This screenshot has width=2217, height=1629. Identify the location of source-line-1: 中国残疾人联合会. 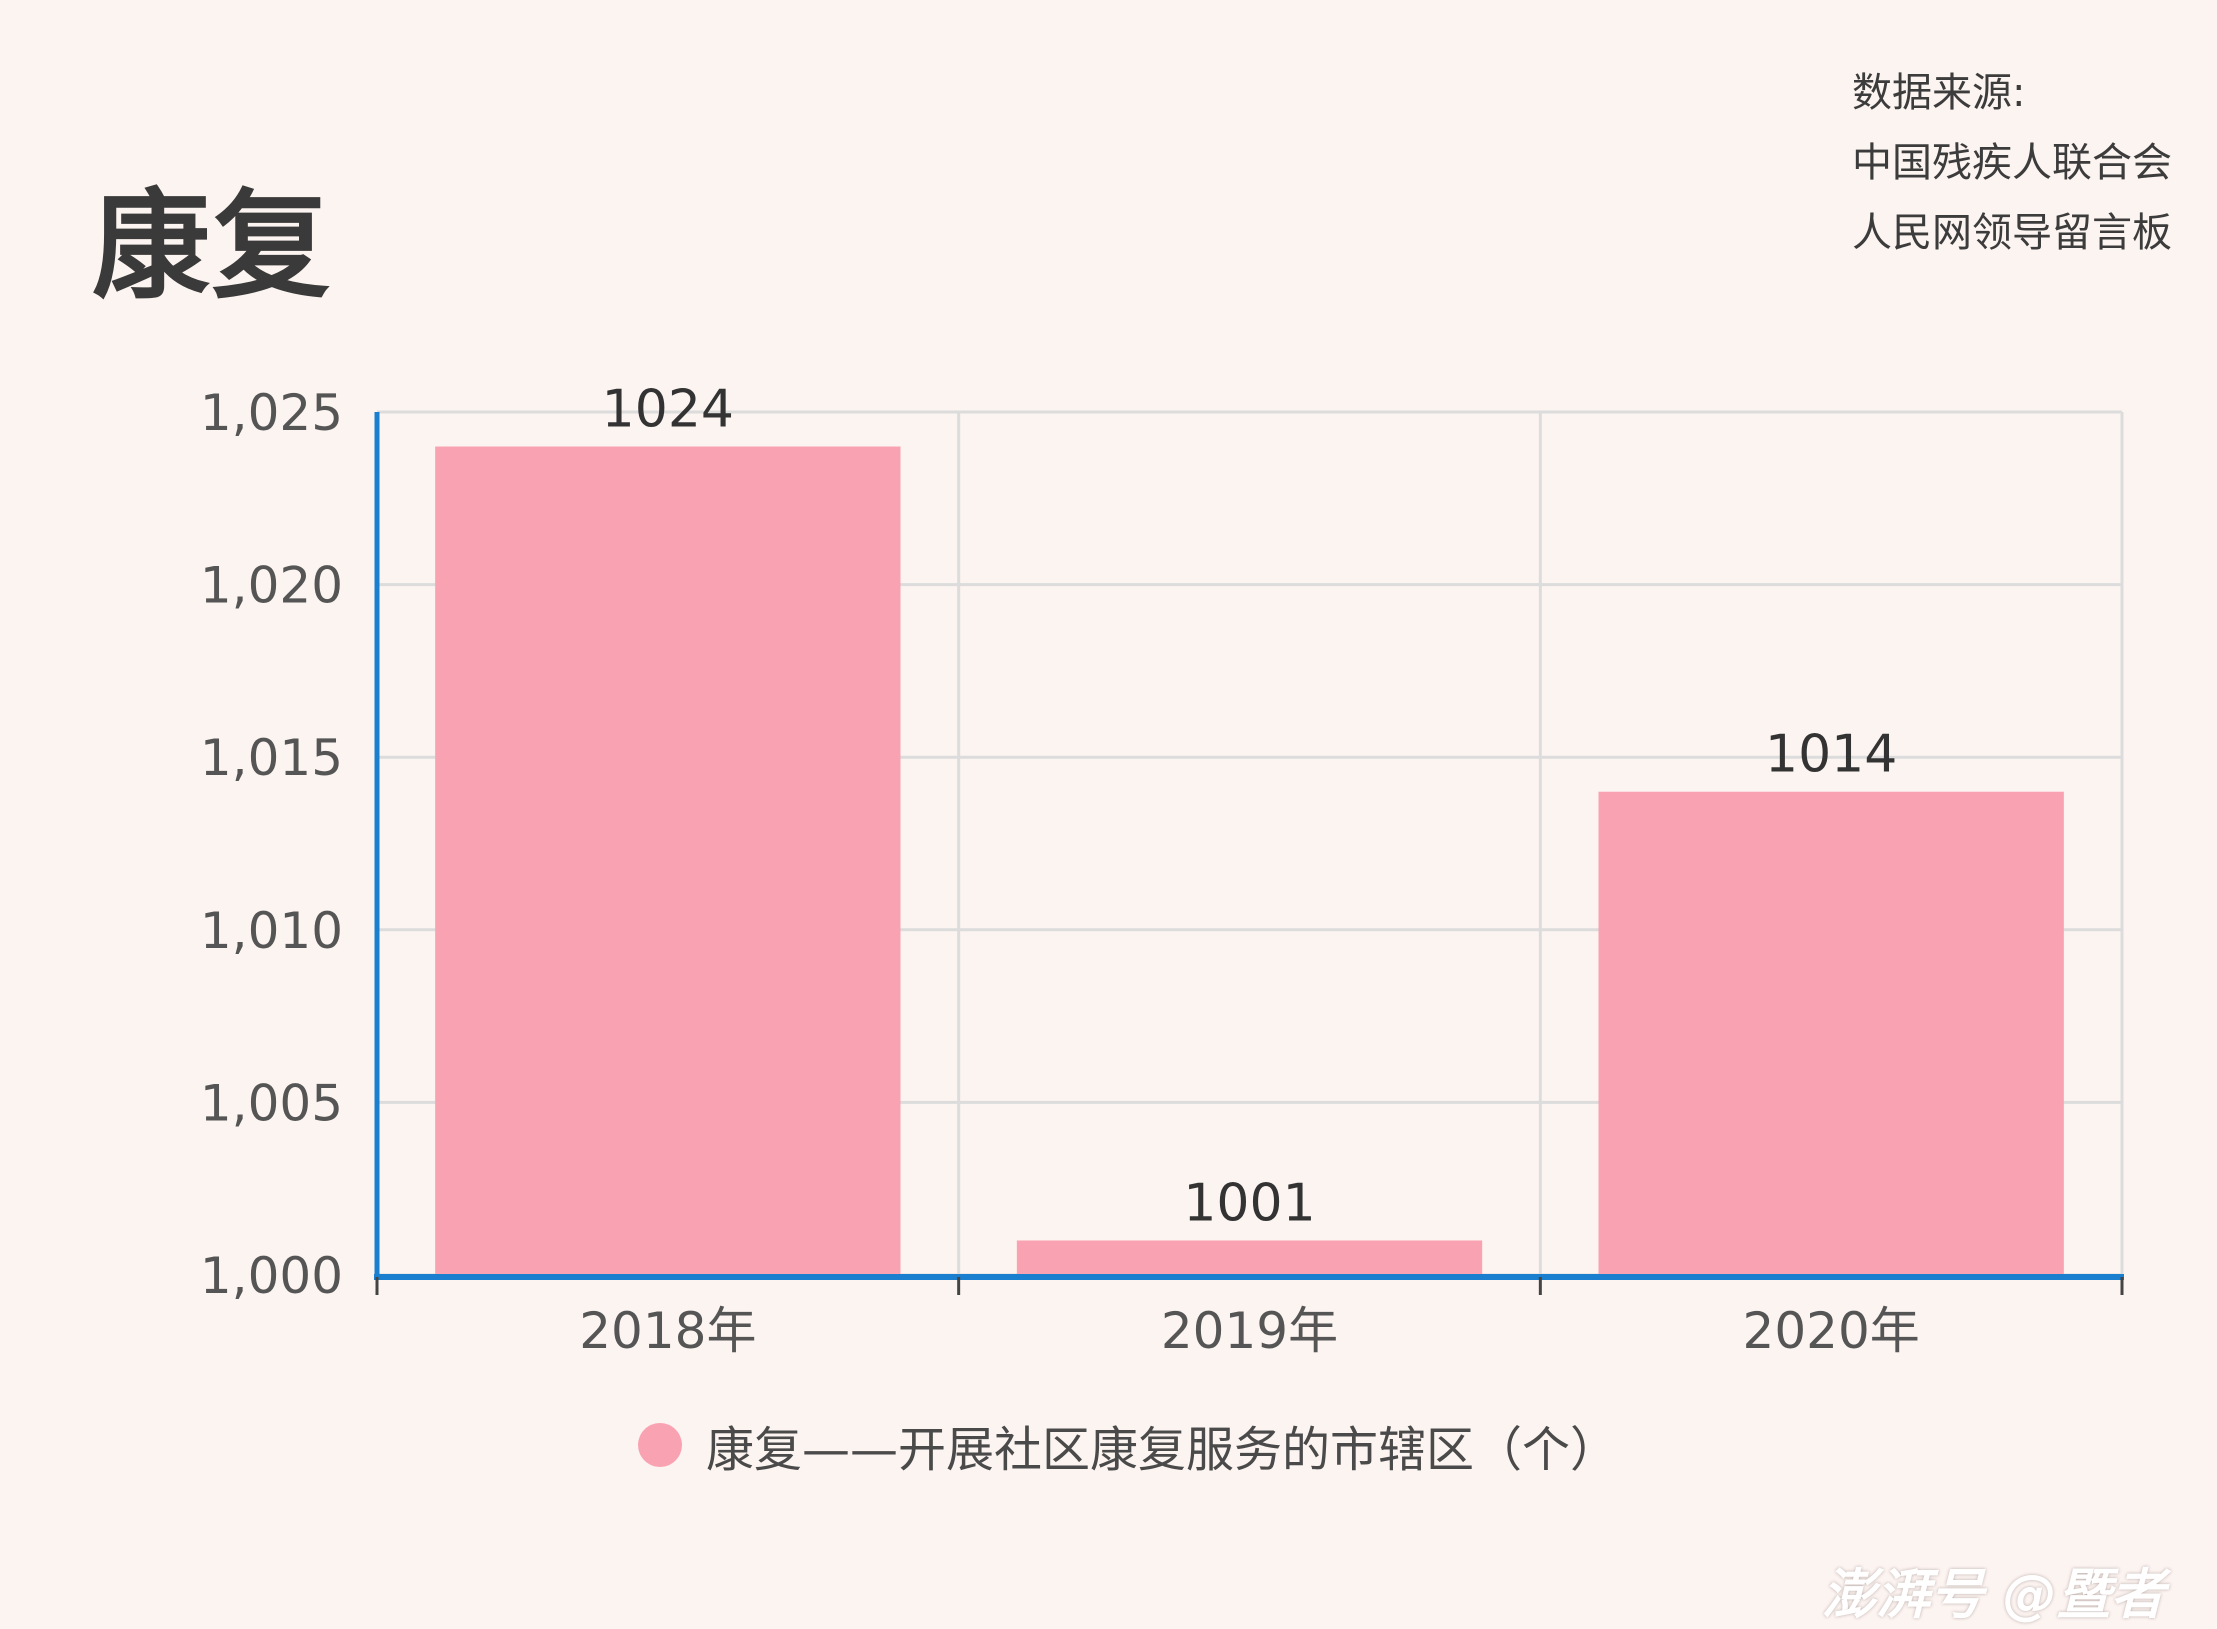
(2012, 163).